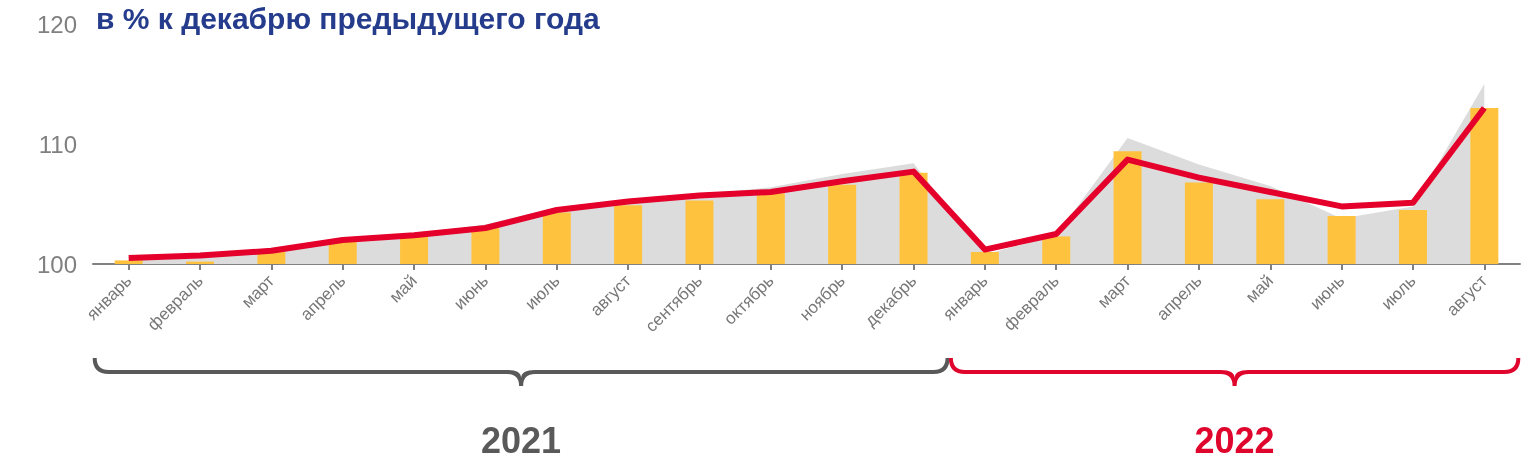 This screenshot has height=459, width=1524. Describe the element at coordinates (521, 439) in the screenshot. I see `text: 2021` at that location.